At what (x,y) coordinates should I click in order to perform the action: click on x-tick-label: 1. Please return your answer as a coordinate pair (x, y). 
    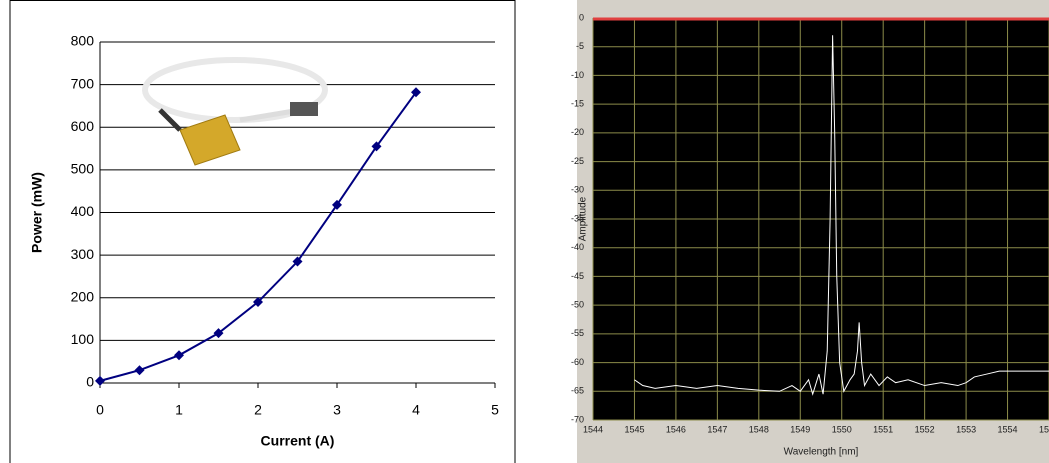
    Looking at the image, I should click on (179, 410).